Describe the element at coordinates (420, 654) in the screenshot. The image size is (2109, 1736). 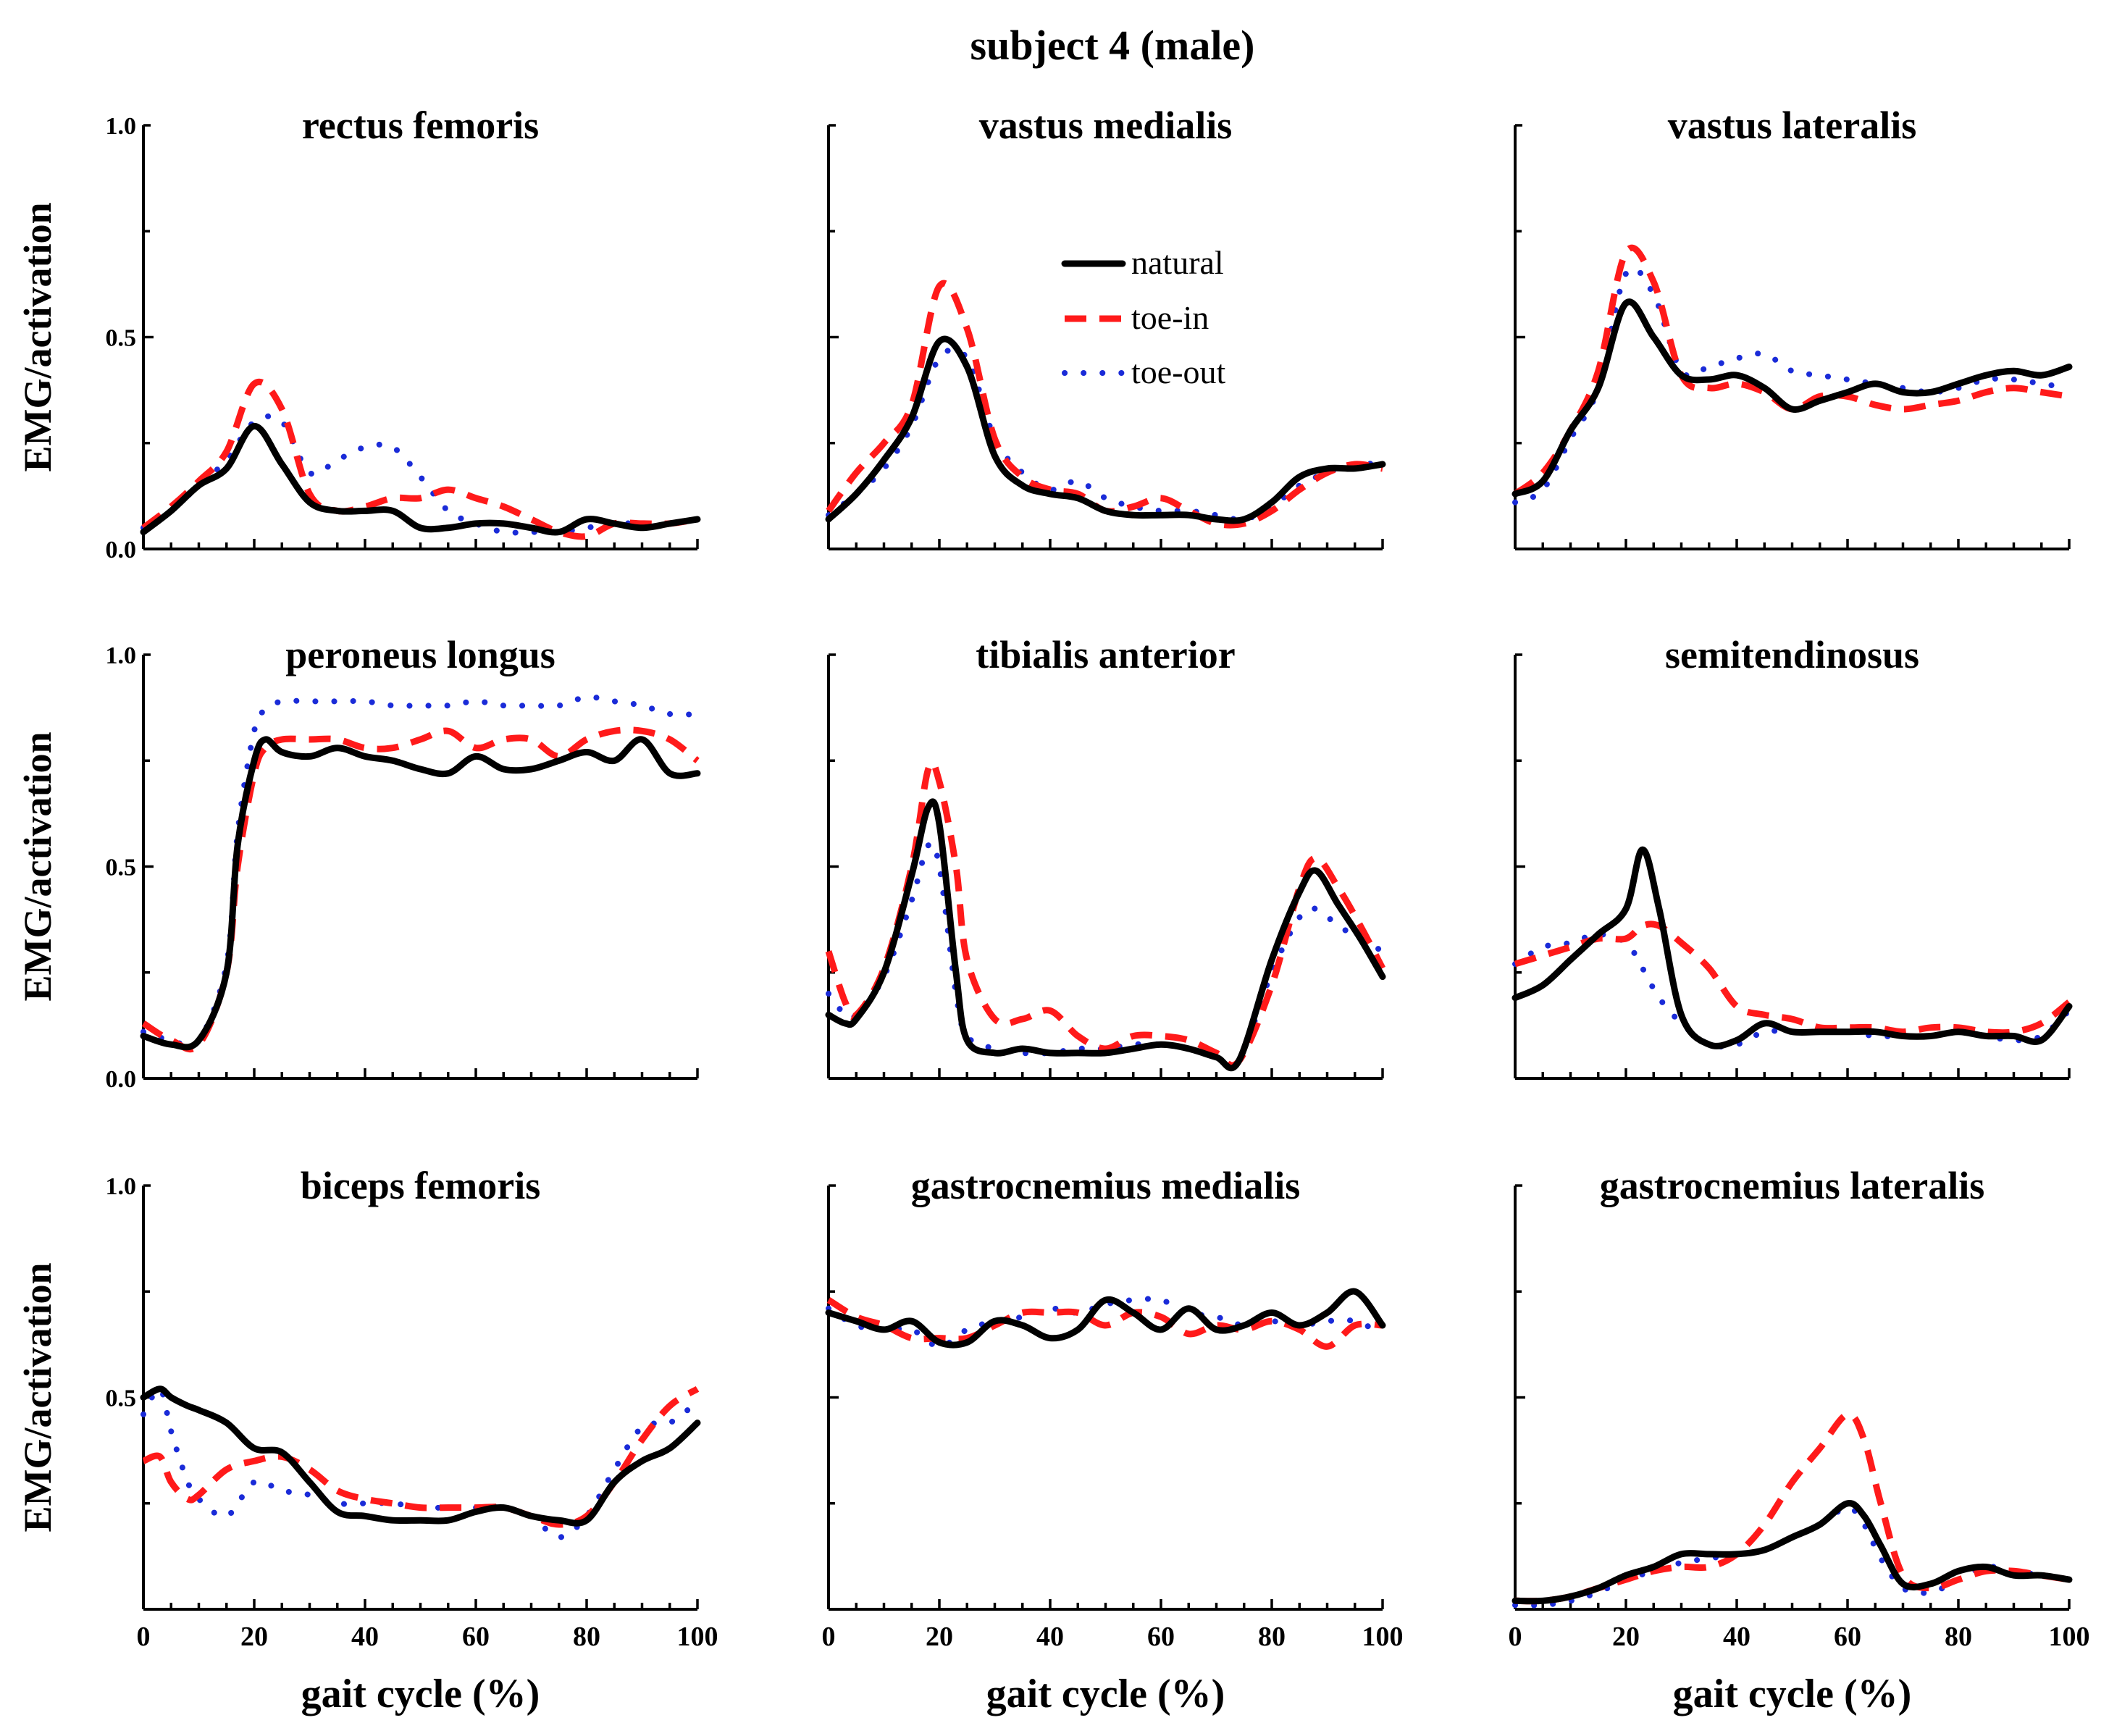
I see `panel-title: peroneus longus` at that location.